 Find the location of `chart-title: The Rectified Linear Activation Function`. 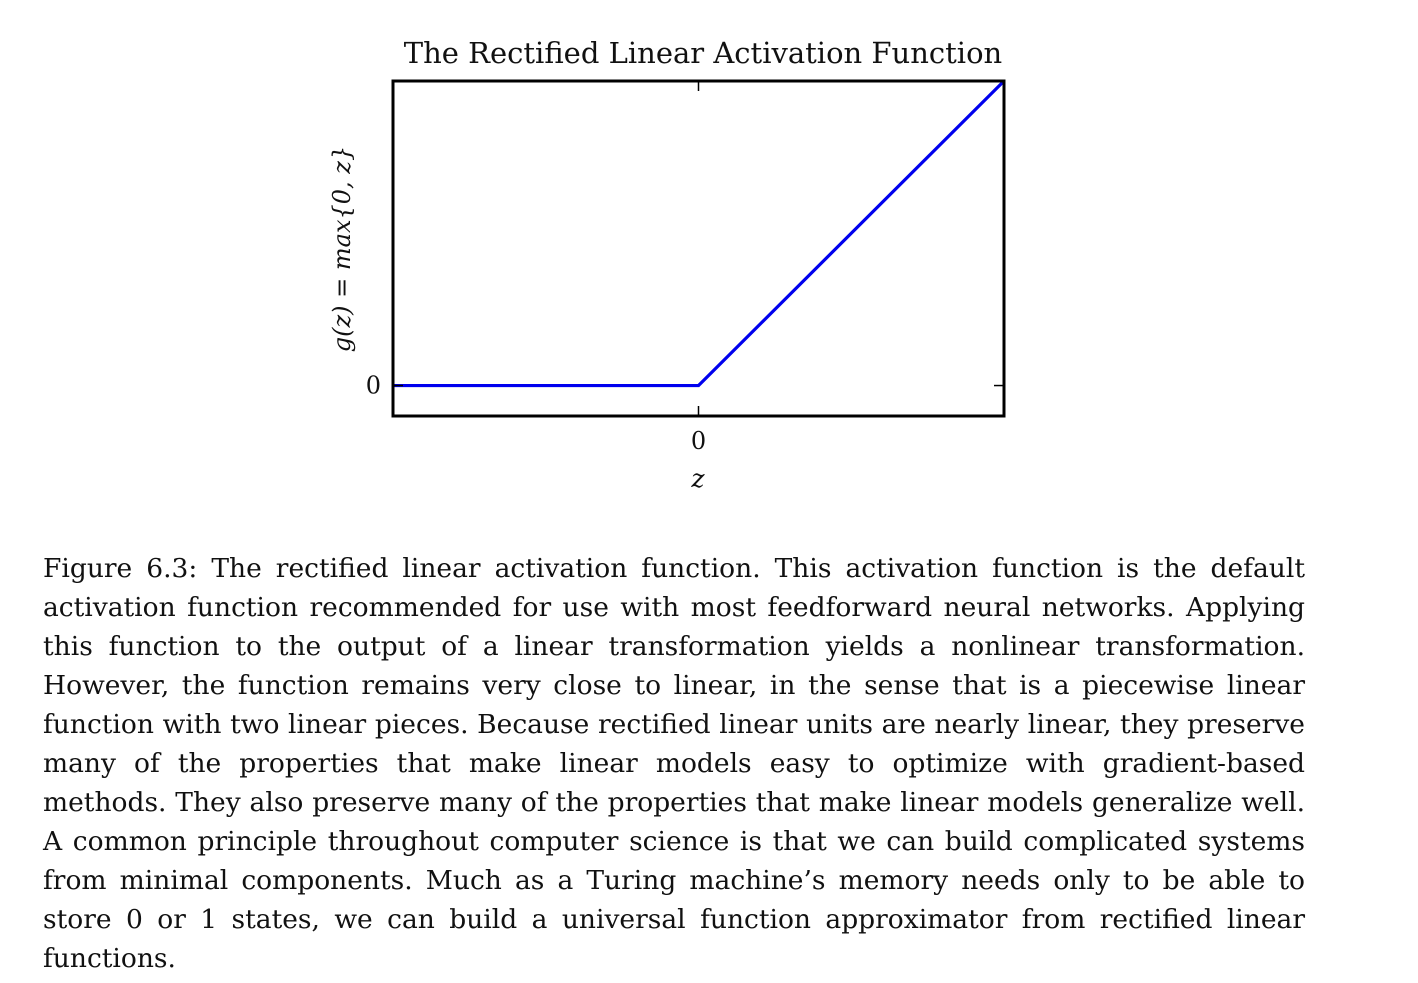

chart-title: The Rectified Linear Activation Function is located at coordinates (703, 53).